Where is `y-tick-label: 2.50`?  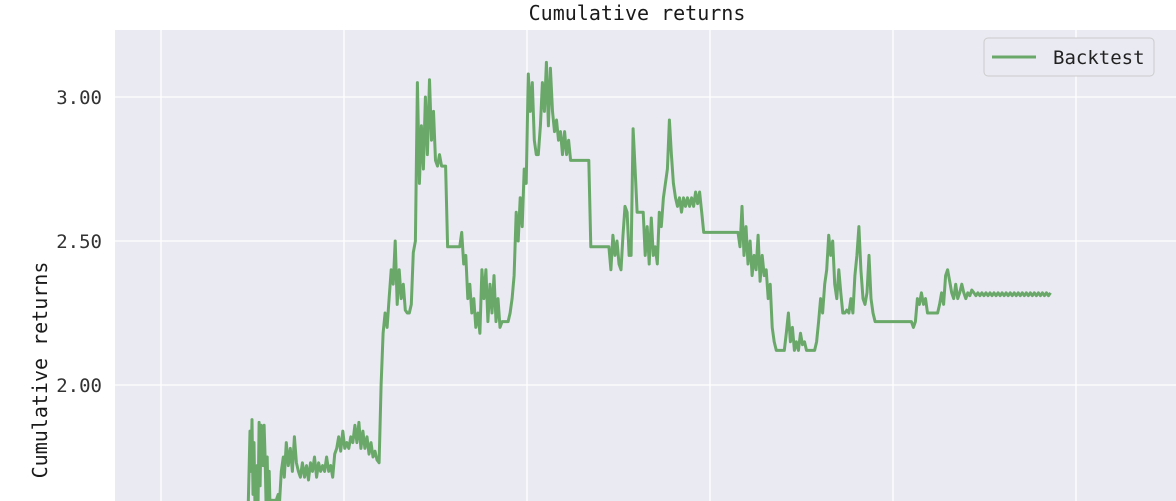 y-tick-label: 2.50 is located at coordinates (79, 242).